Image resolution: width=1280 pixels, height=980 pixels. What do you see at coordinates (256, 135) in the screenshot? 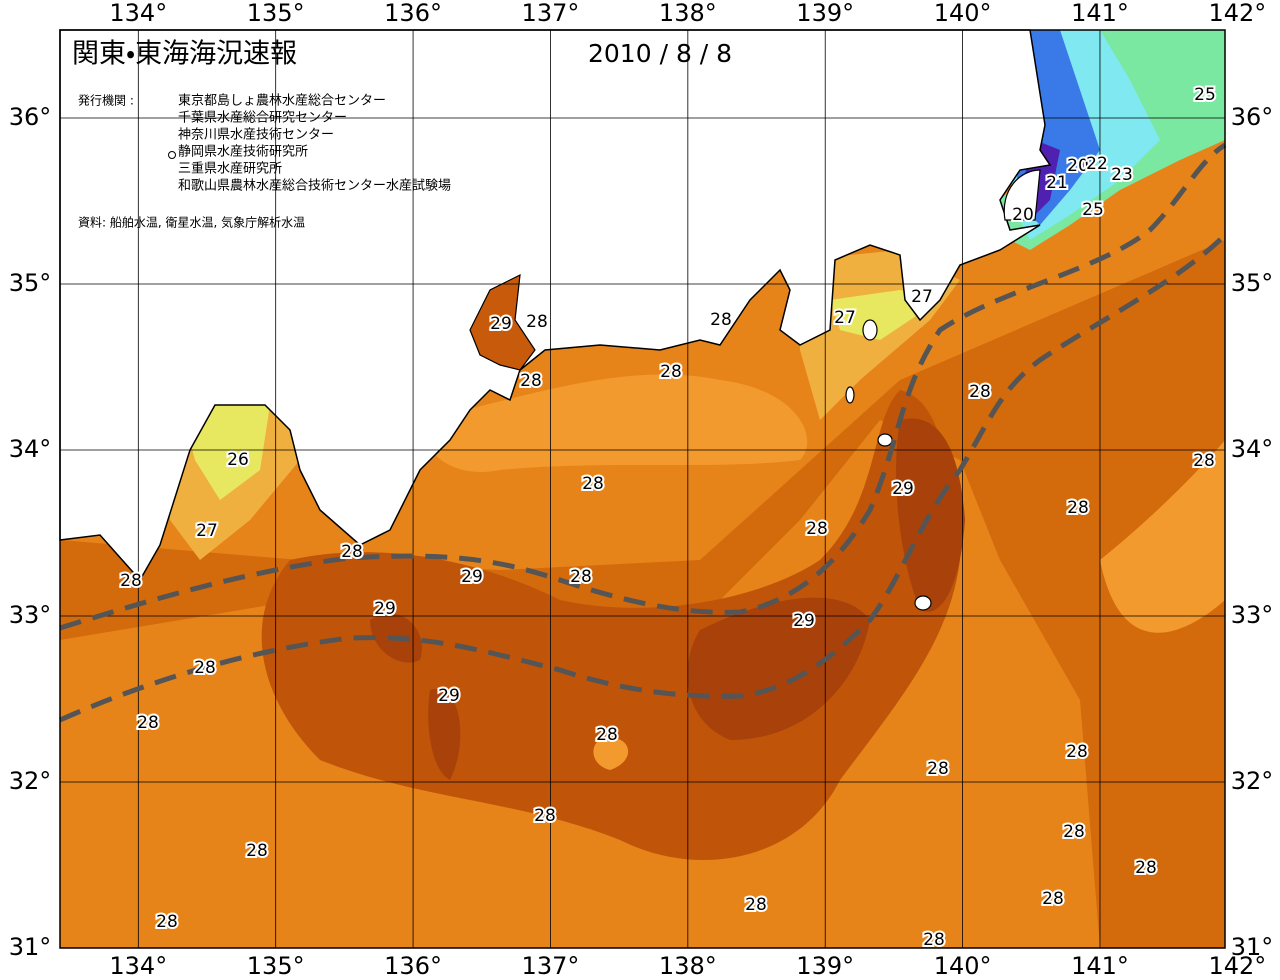
I see `publisher: 神奈川県水産技術センター` at bounding box center [256, 135].